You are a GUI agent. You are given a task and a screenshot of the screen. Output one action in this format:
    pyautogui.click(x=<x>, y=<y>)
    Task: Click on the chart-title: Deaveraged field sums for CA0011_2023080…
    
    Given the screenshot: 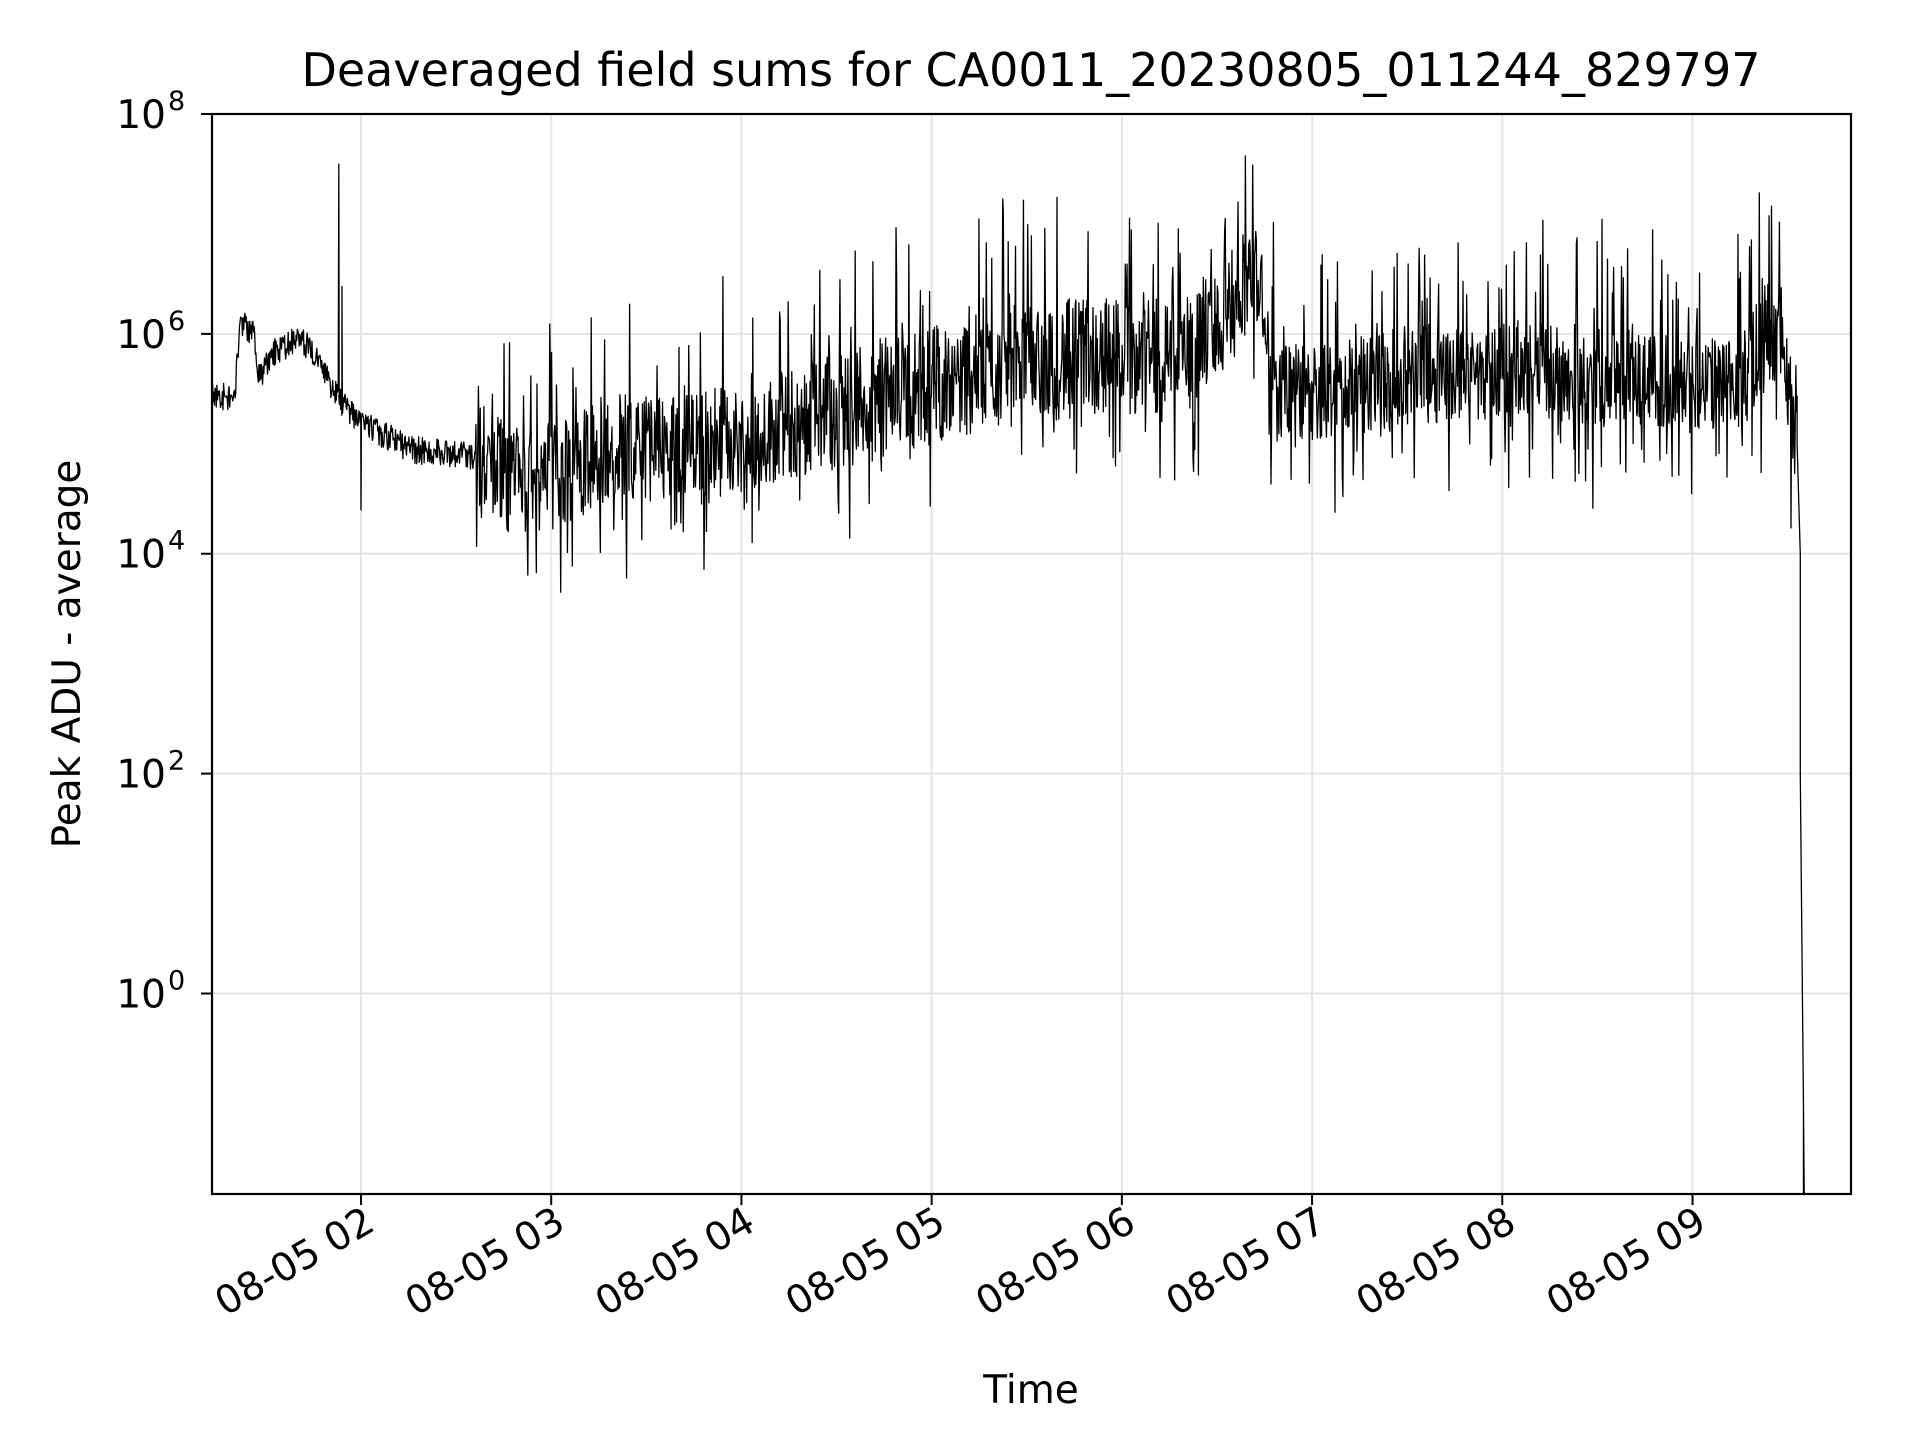 What is the action you would take?
    pyautogui.click(x=1030, y=70)
    